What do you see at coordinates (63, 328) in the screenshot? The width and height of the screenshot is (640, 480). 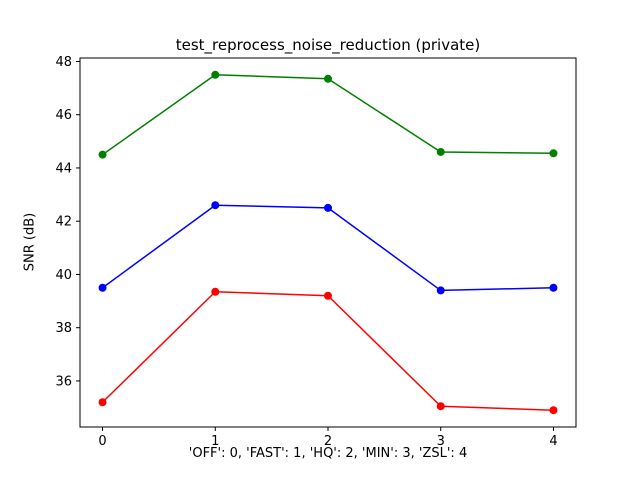 I see `y-axis-tick-label: 38` at bounding box center [63, 328].